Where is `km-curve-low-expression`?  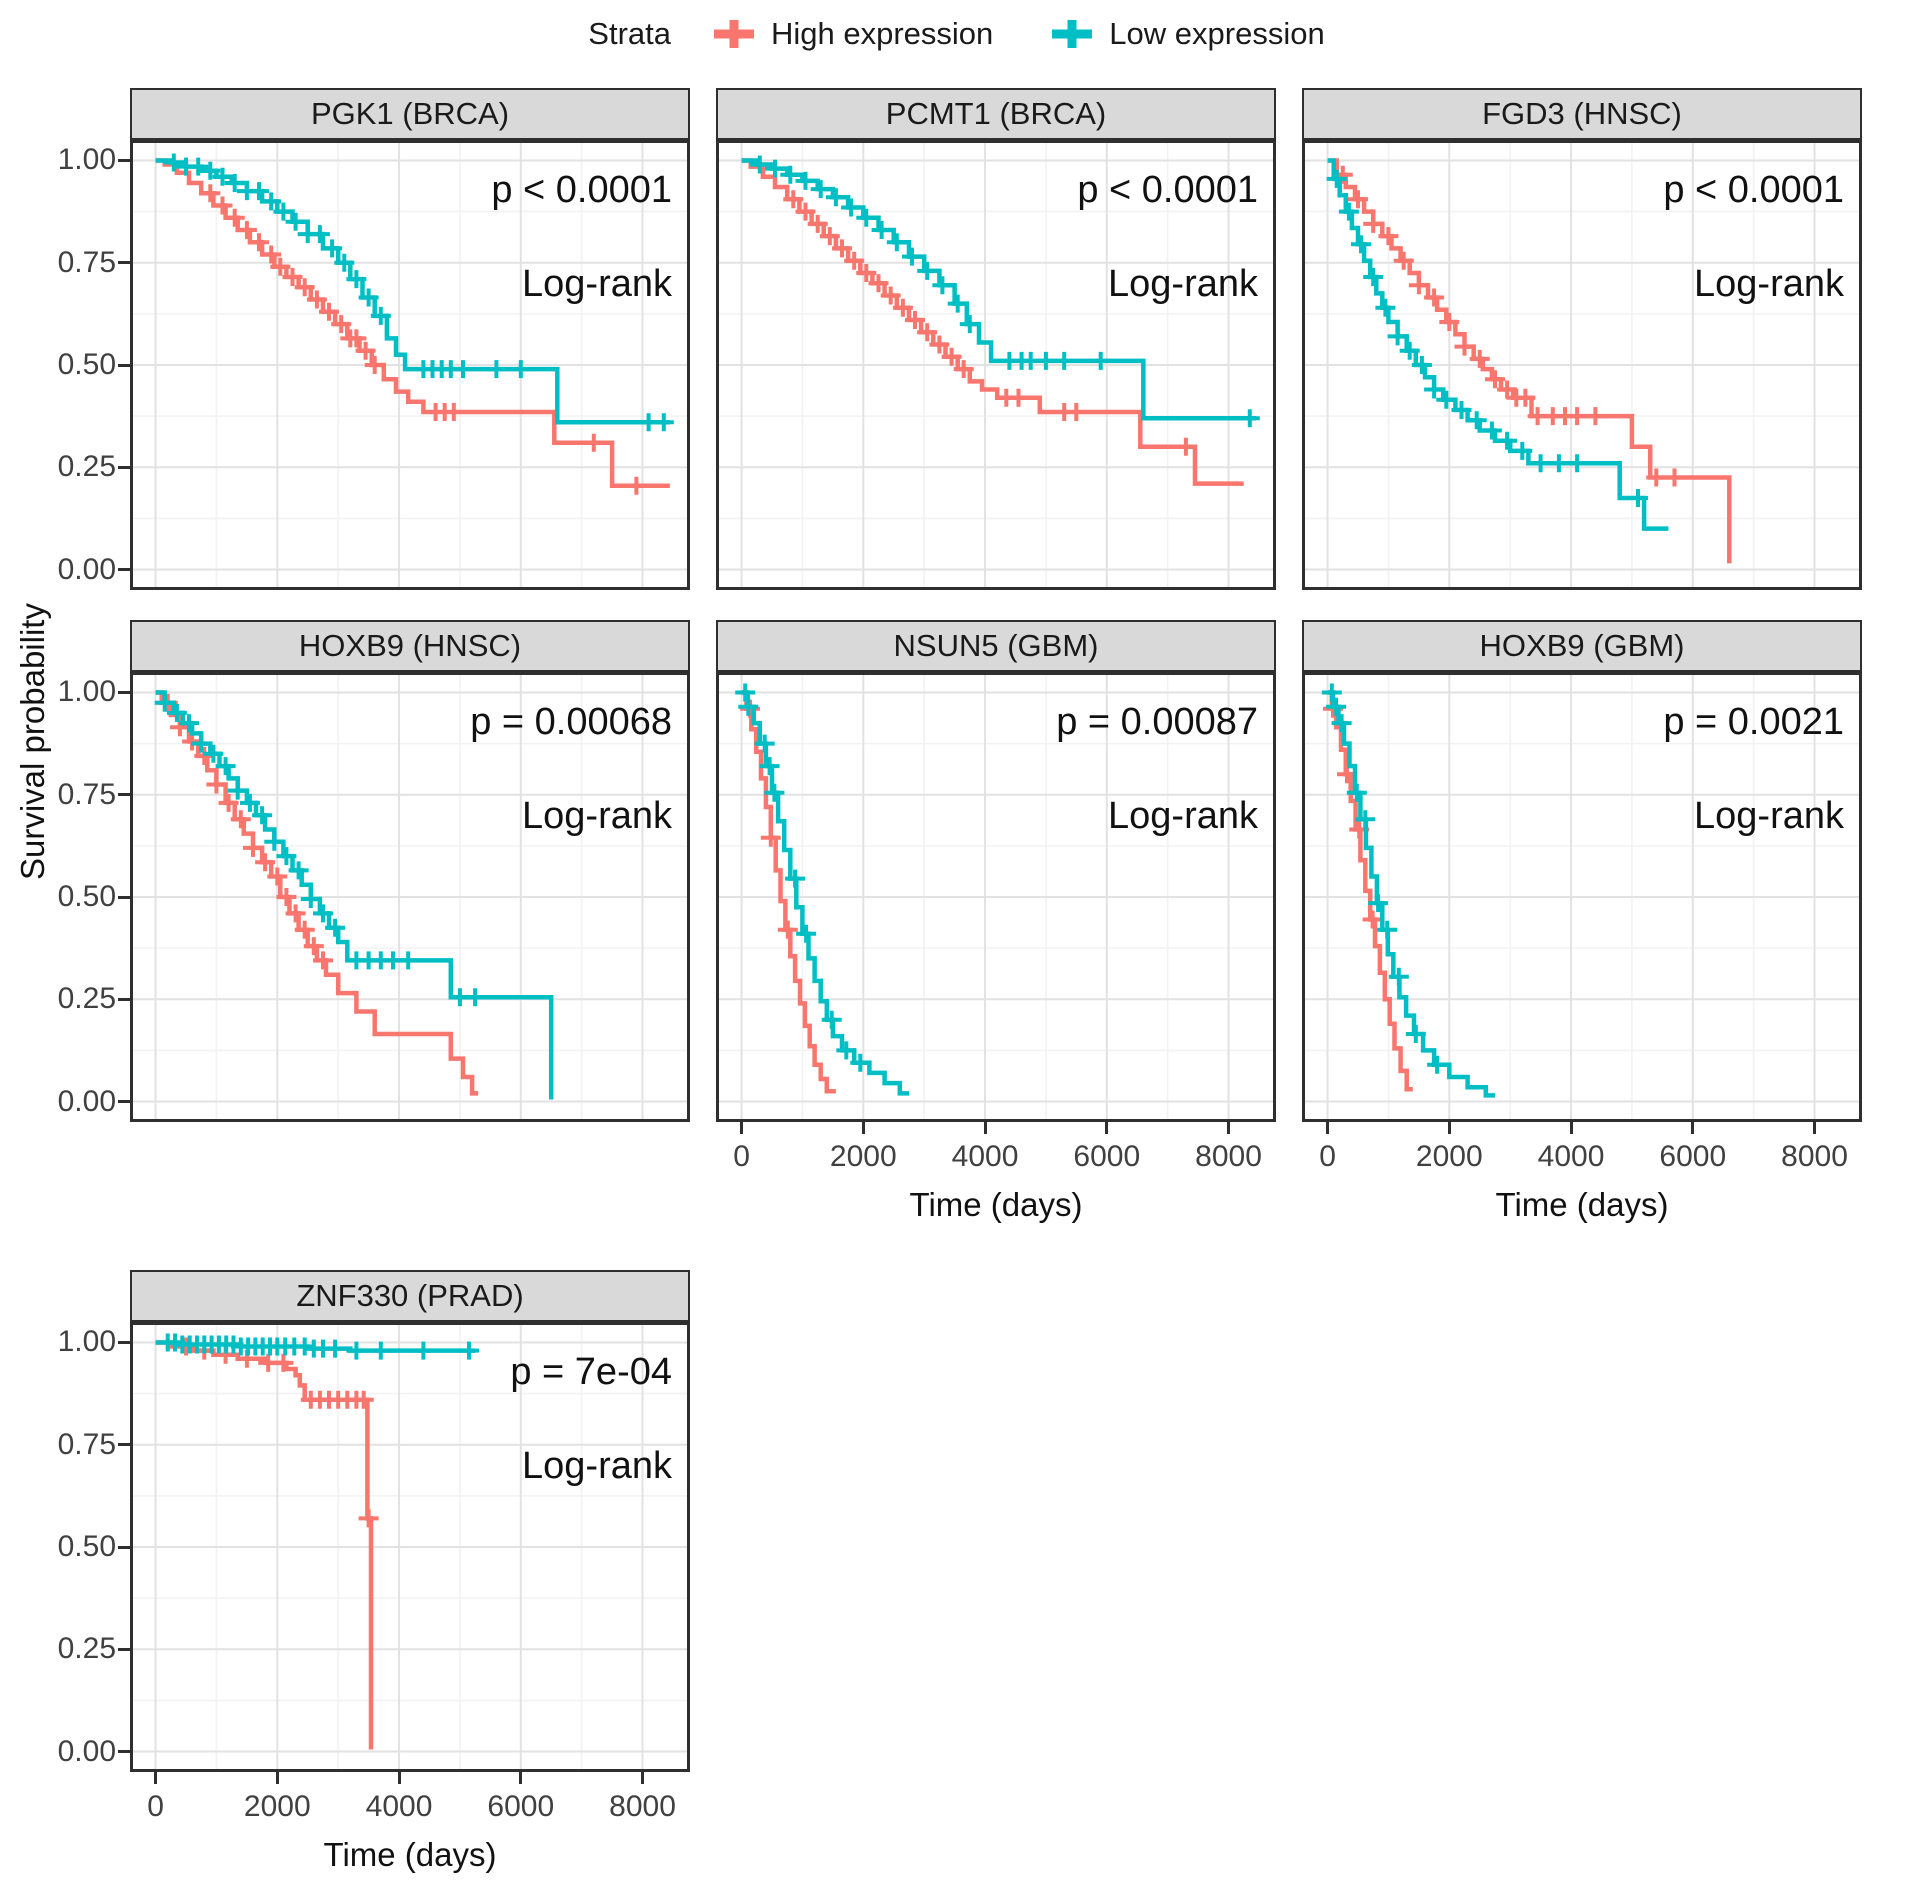
km-curve-low-expression is located at coordinates (1498, 344).